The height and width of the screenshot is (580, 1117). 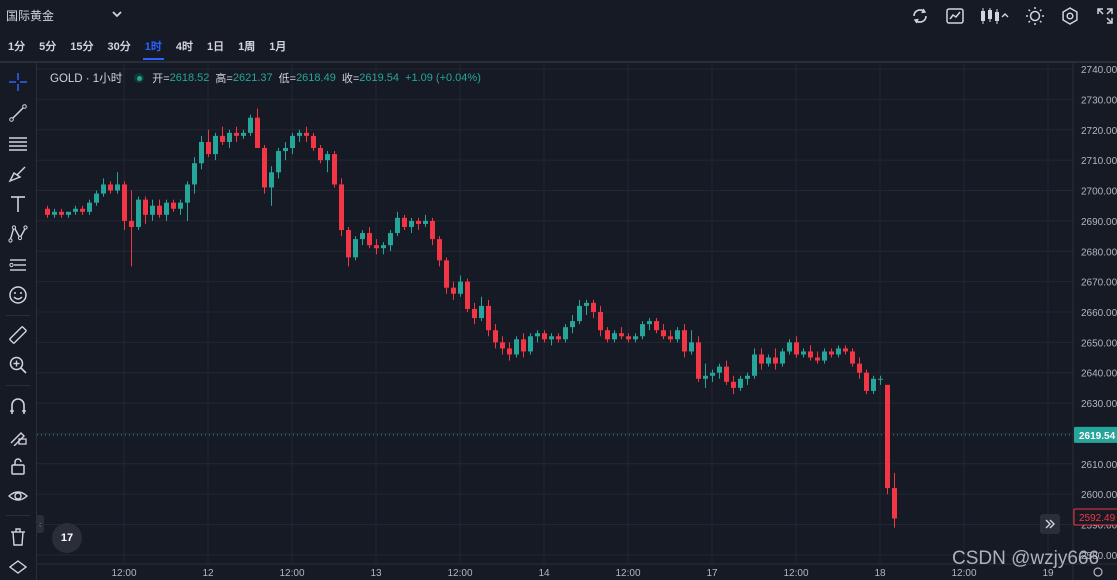 What do you see at coordinates (18, 265) in the screenshot?
I see `measure-icon` at bounding box center [18, 265].